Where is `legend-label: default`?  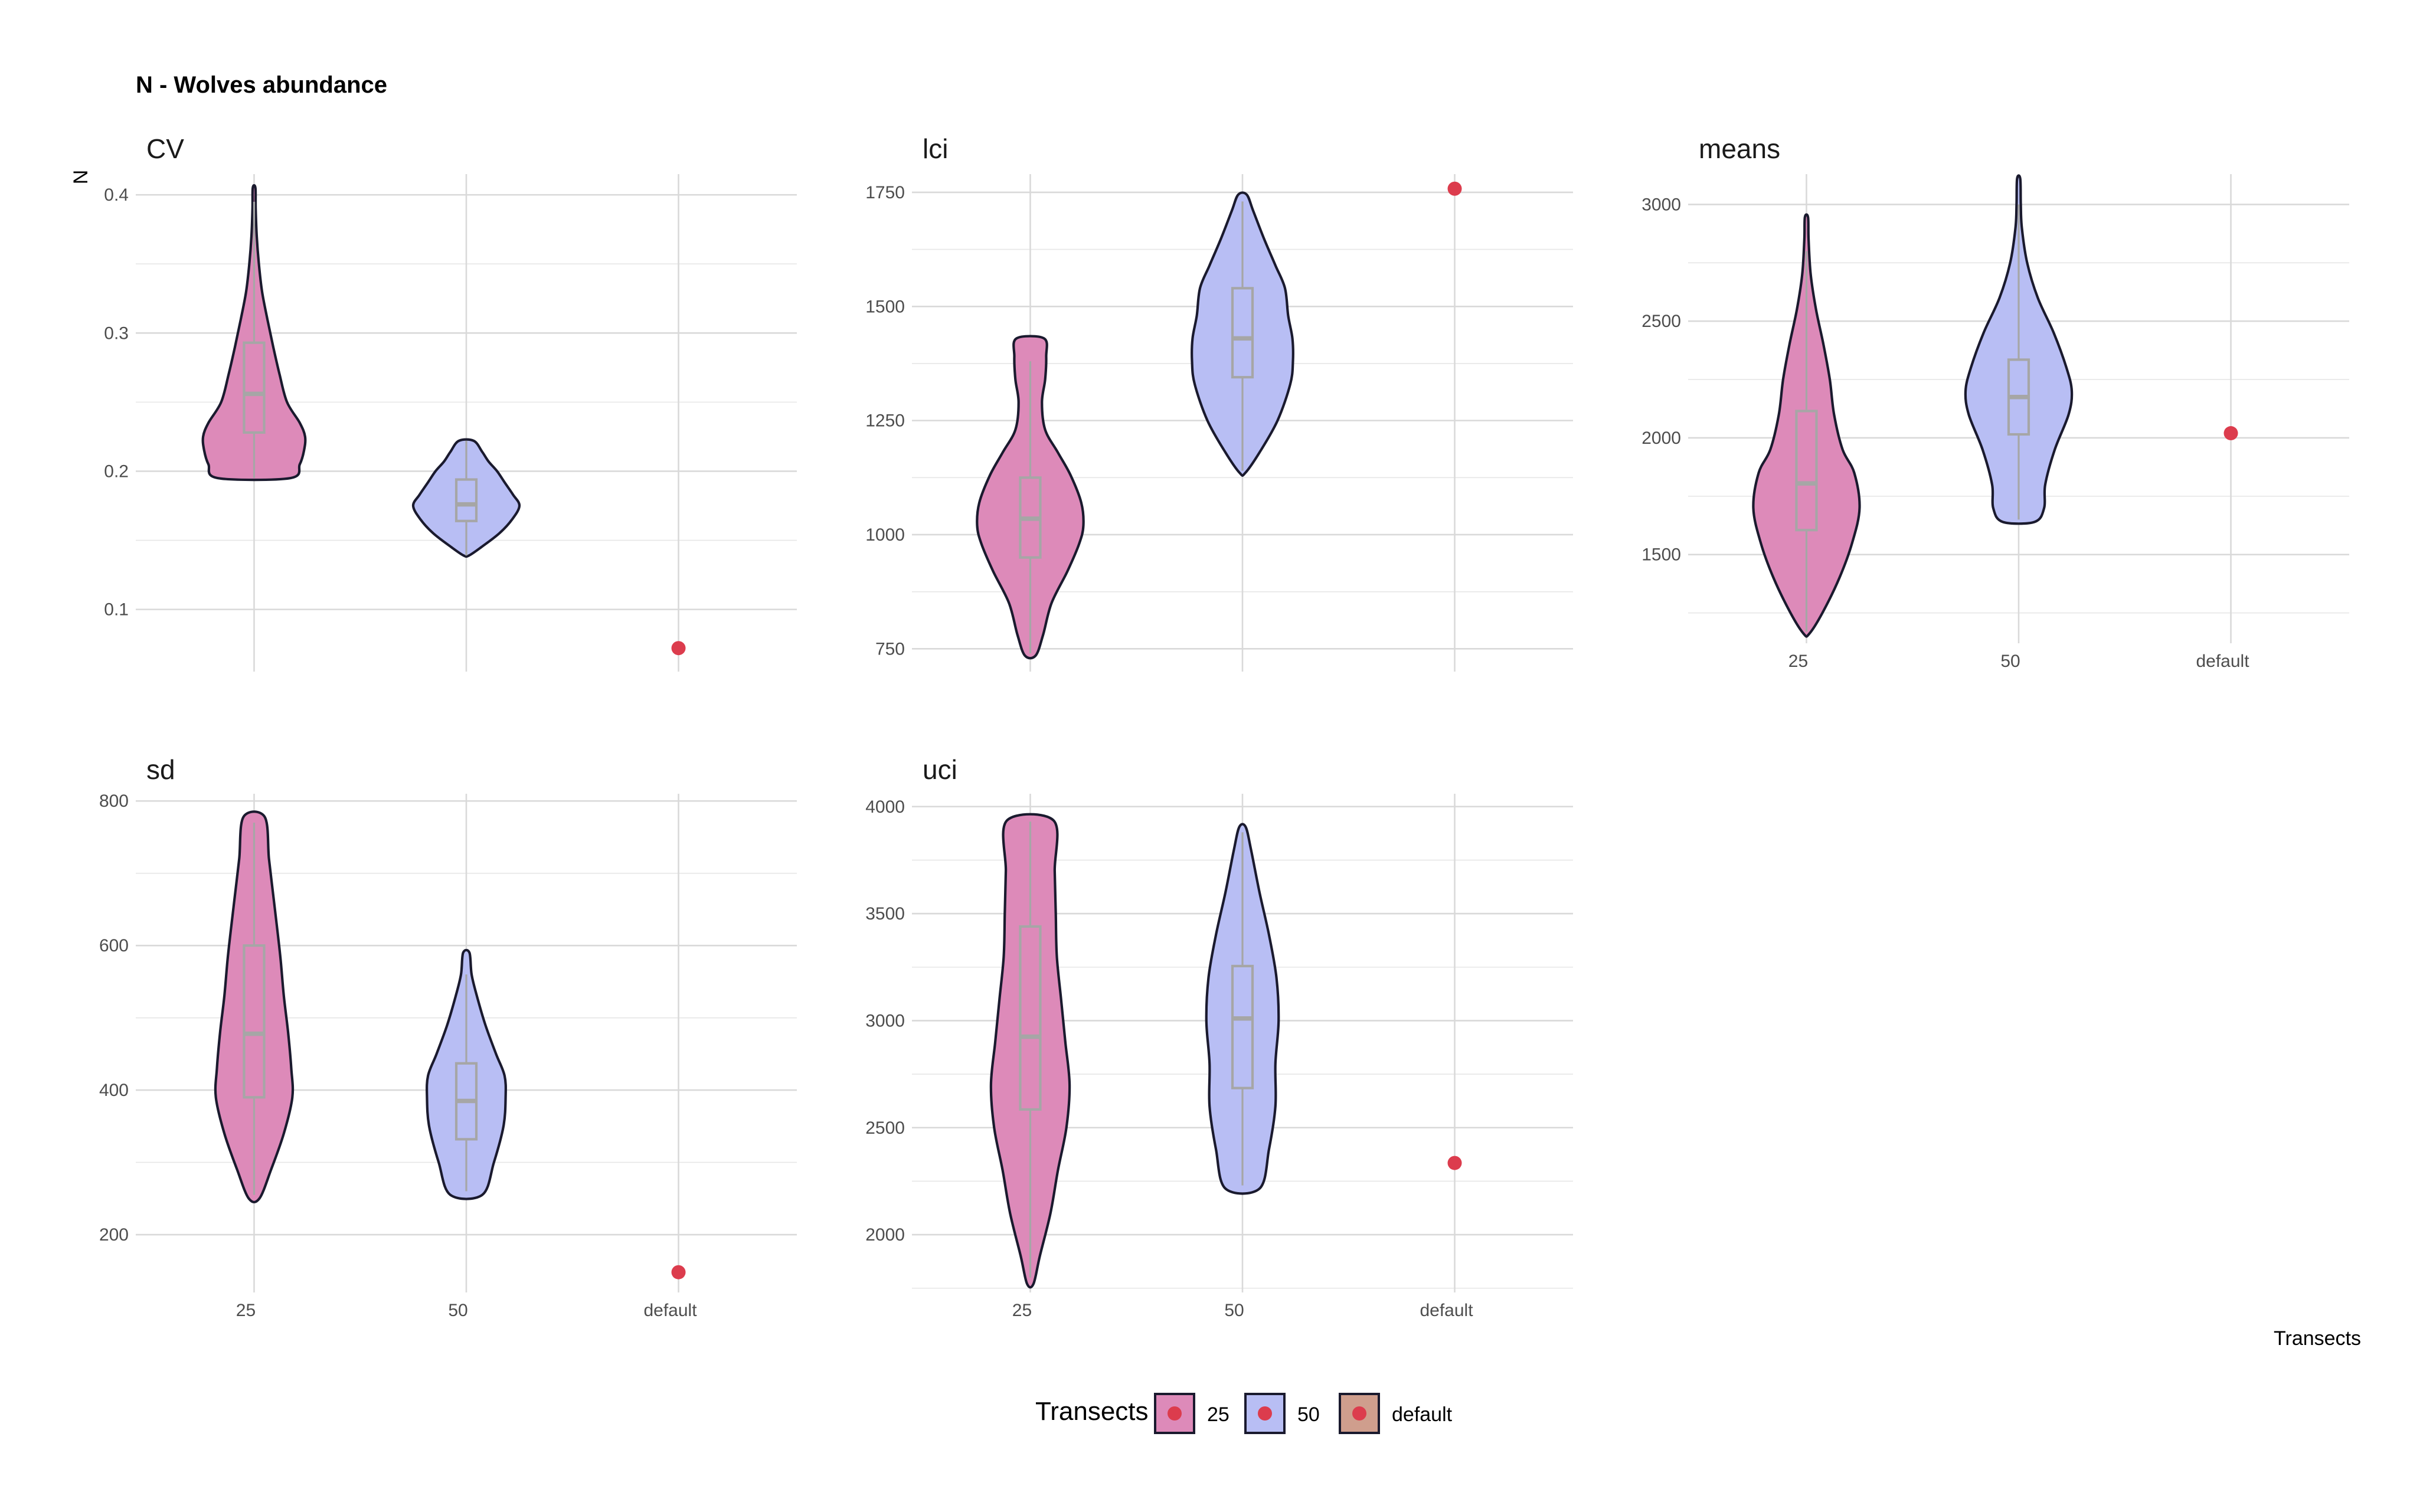 legend-label: default is located at coordinates (1422, 1414).